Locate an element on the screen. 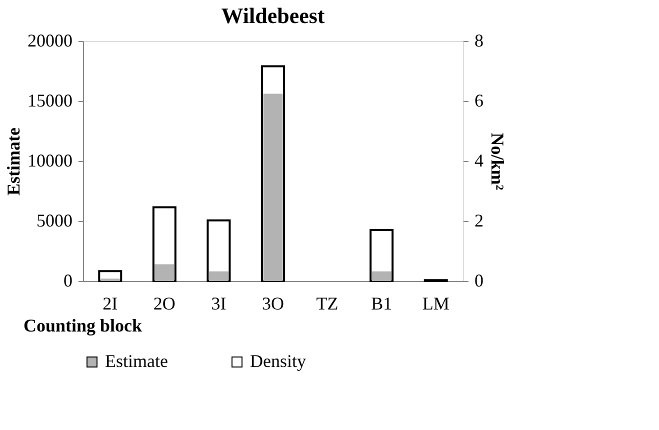 The width and height of the screenshot is (659, 430). legend-label: Density is located at coordinates (278, 361).